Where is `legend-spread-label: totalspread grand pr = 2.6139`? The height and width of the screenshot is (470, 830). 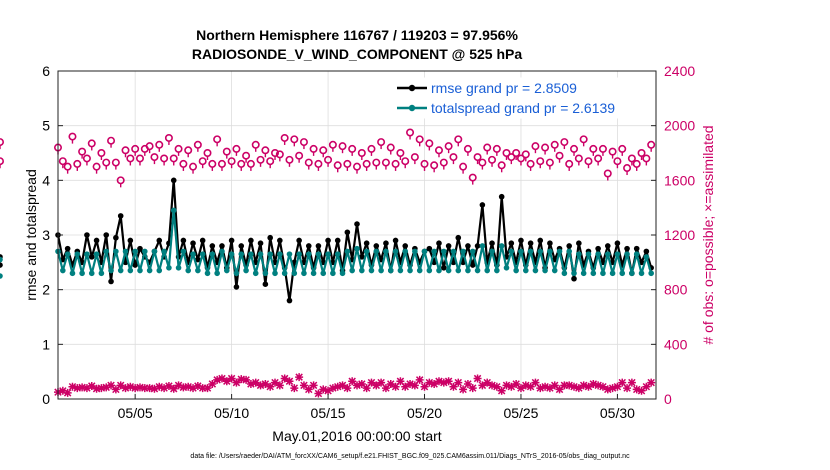 legend-spread-label: totalspread grand pr = 2.6139 is located at coordinates (523, 108).